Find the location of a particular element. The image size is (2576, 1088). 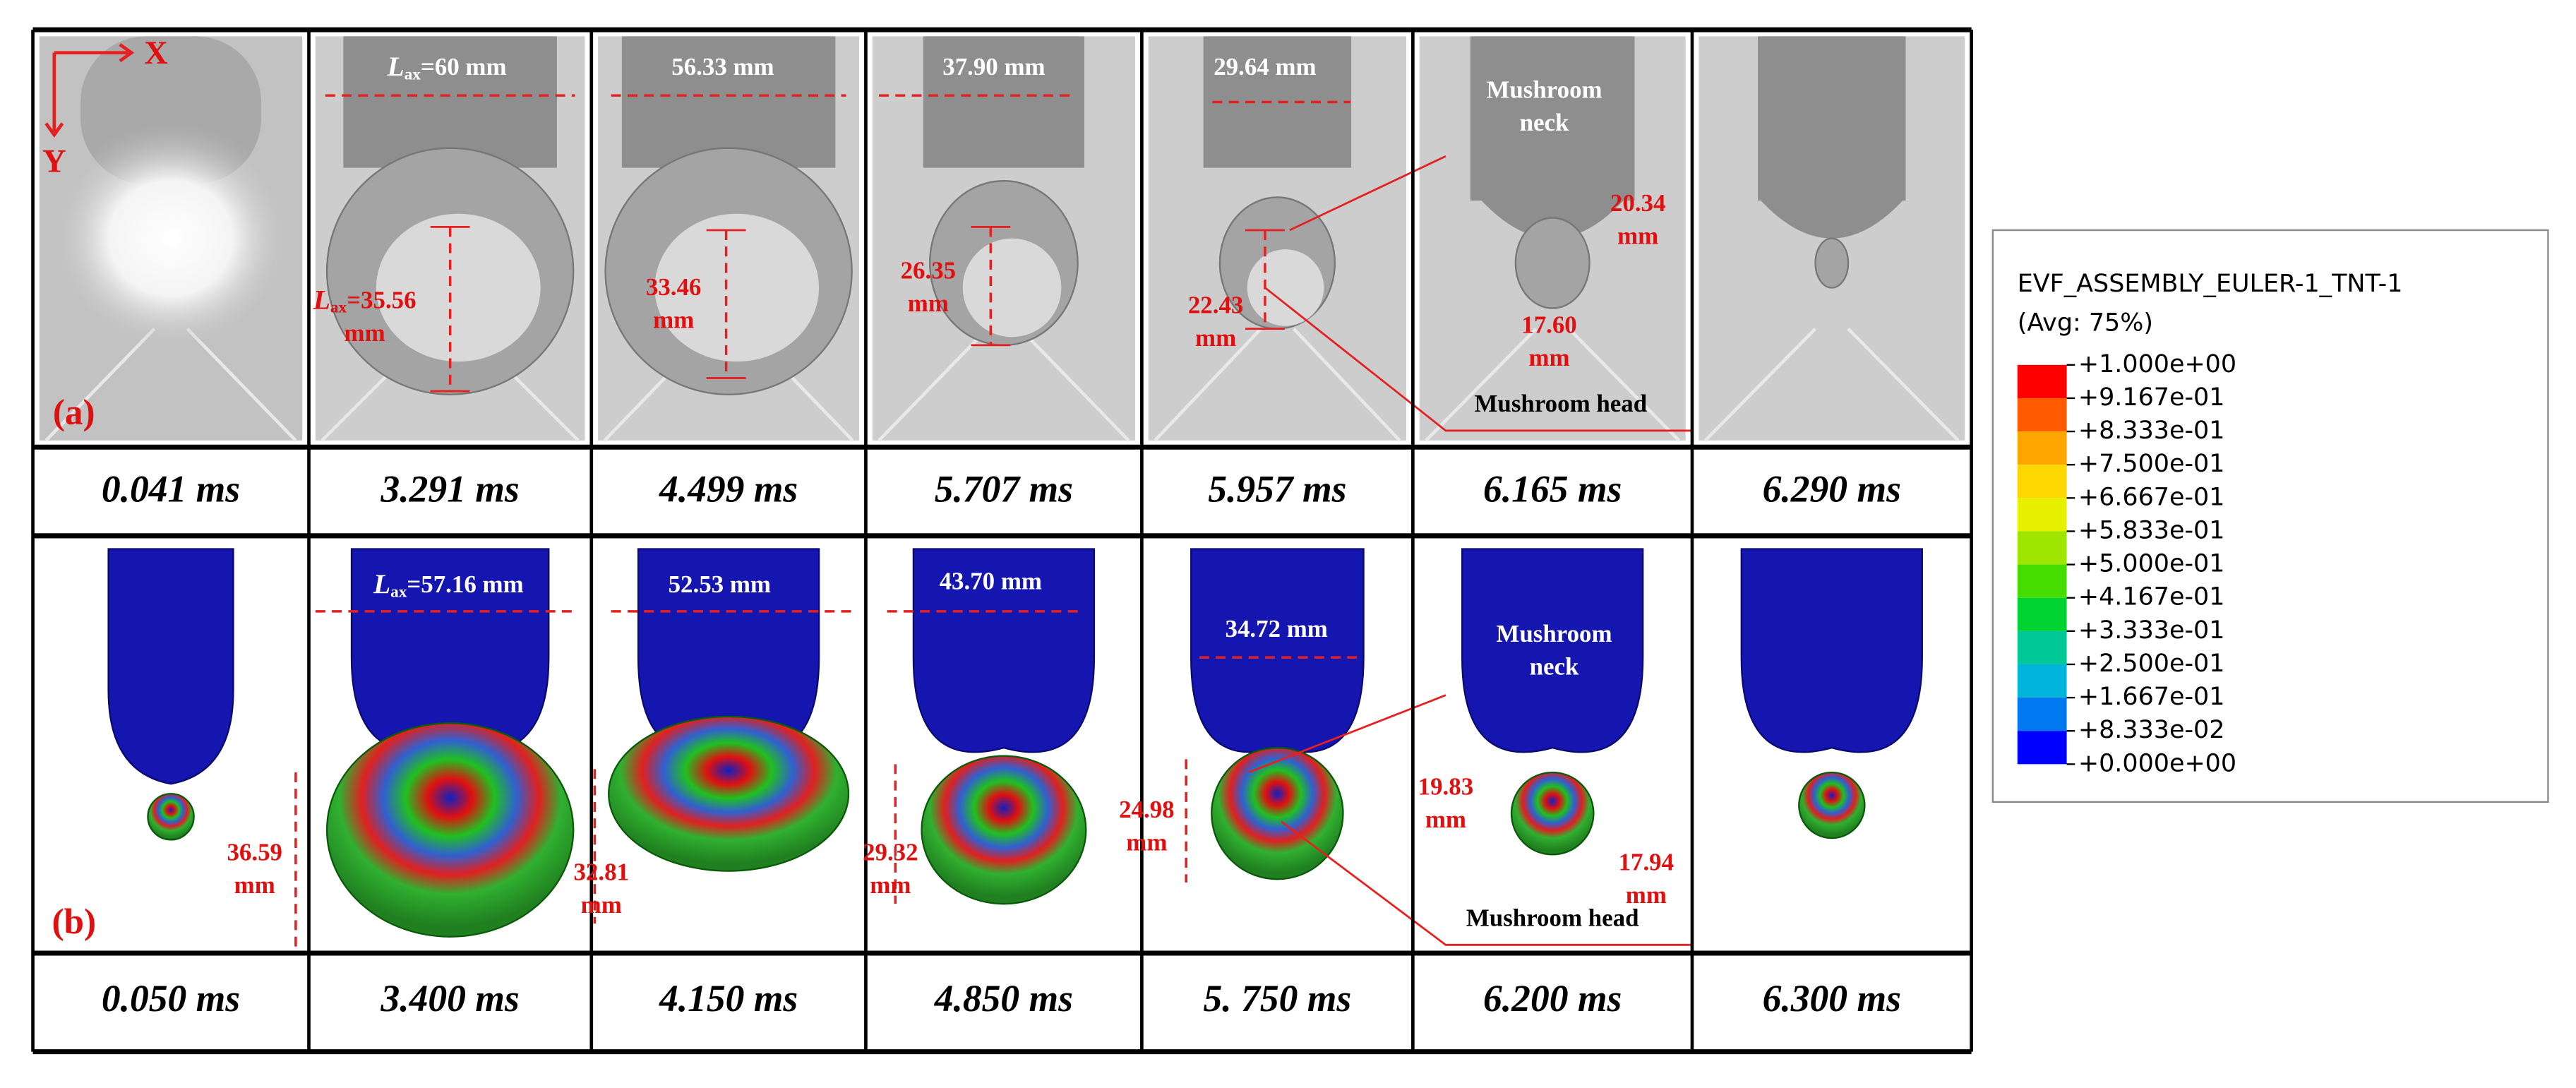

time-label: 5. 750 ms is located at coordinates (1278, 998).